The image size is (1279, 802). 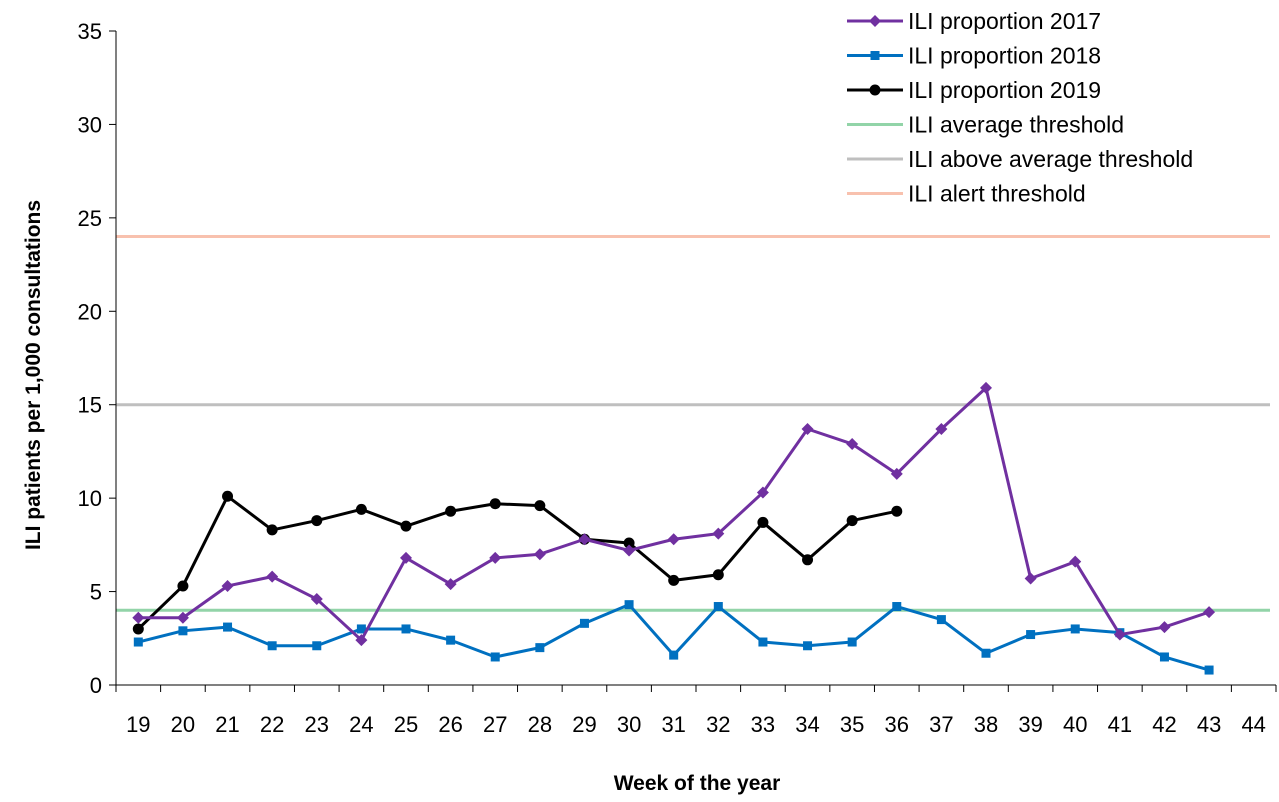 What do you see at coordinates (673, 724) in the screenshot?
I see `x-tick-label: 31` at bounding box center [673, 724].